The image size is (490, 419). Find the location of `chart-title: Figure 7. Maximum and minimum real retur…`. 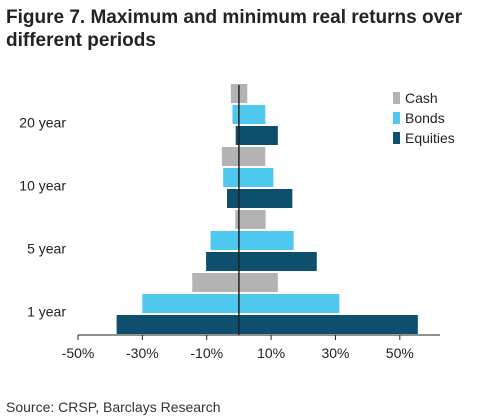

chart-title: Figure 7. Maximum and minimum real retur… is located at coordinates (234, 29).